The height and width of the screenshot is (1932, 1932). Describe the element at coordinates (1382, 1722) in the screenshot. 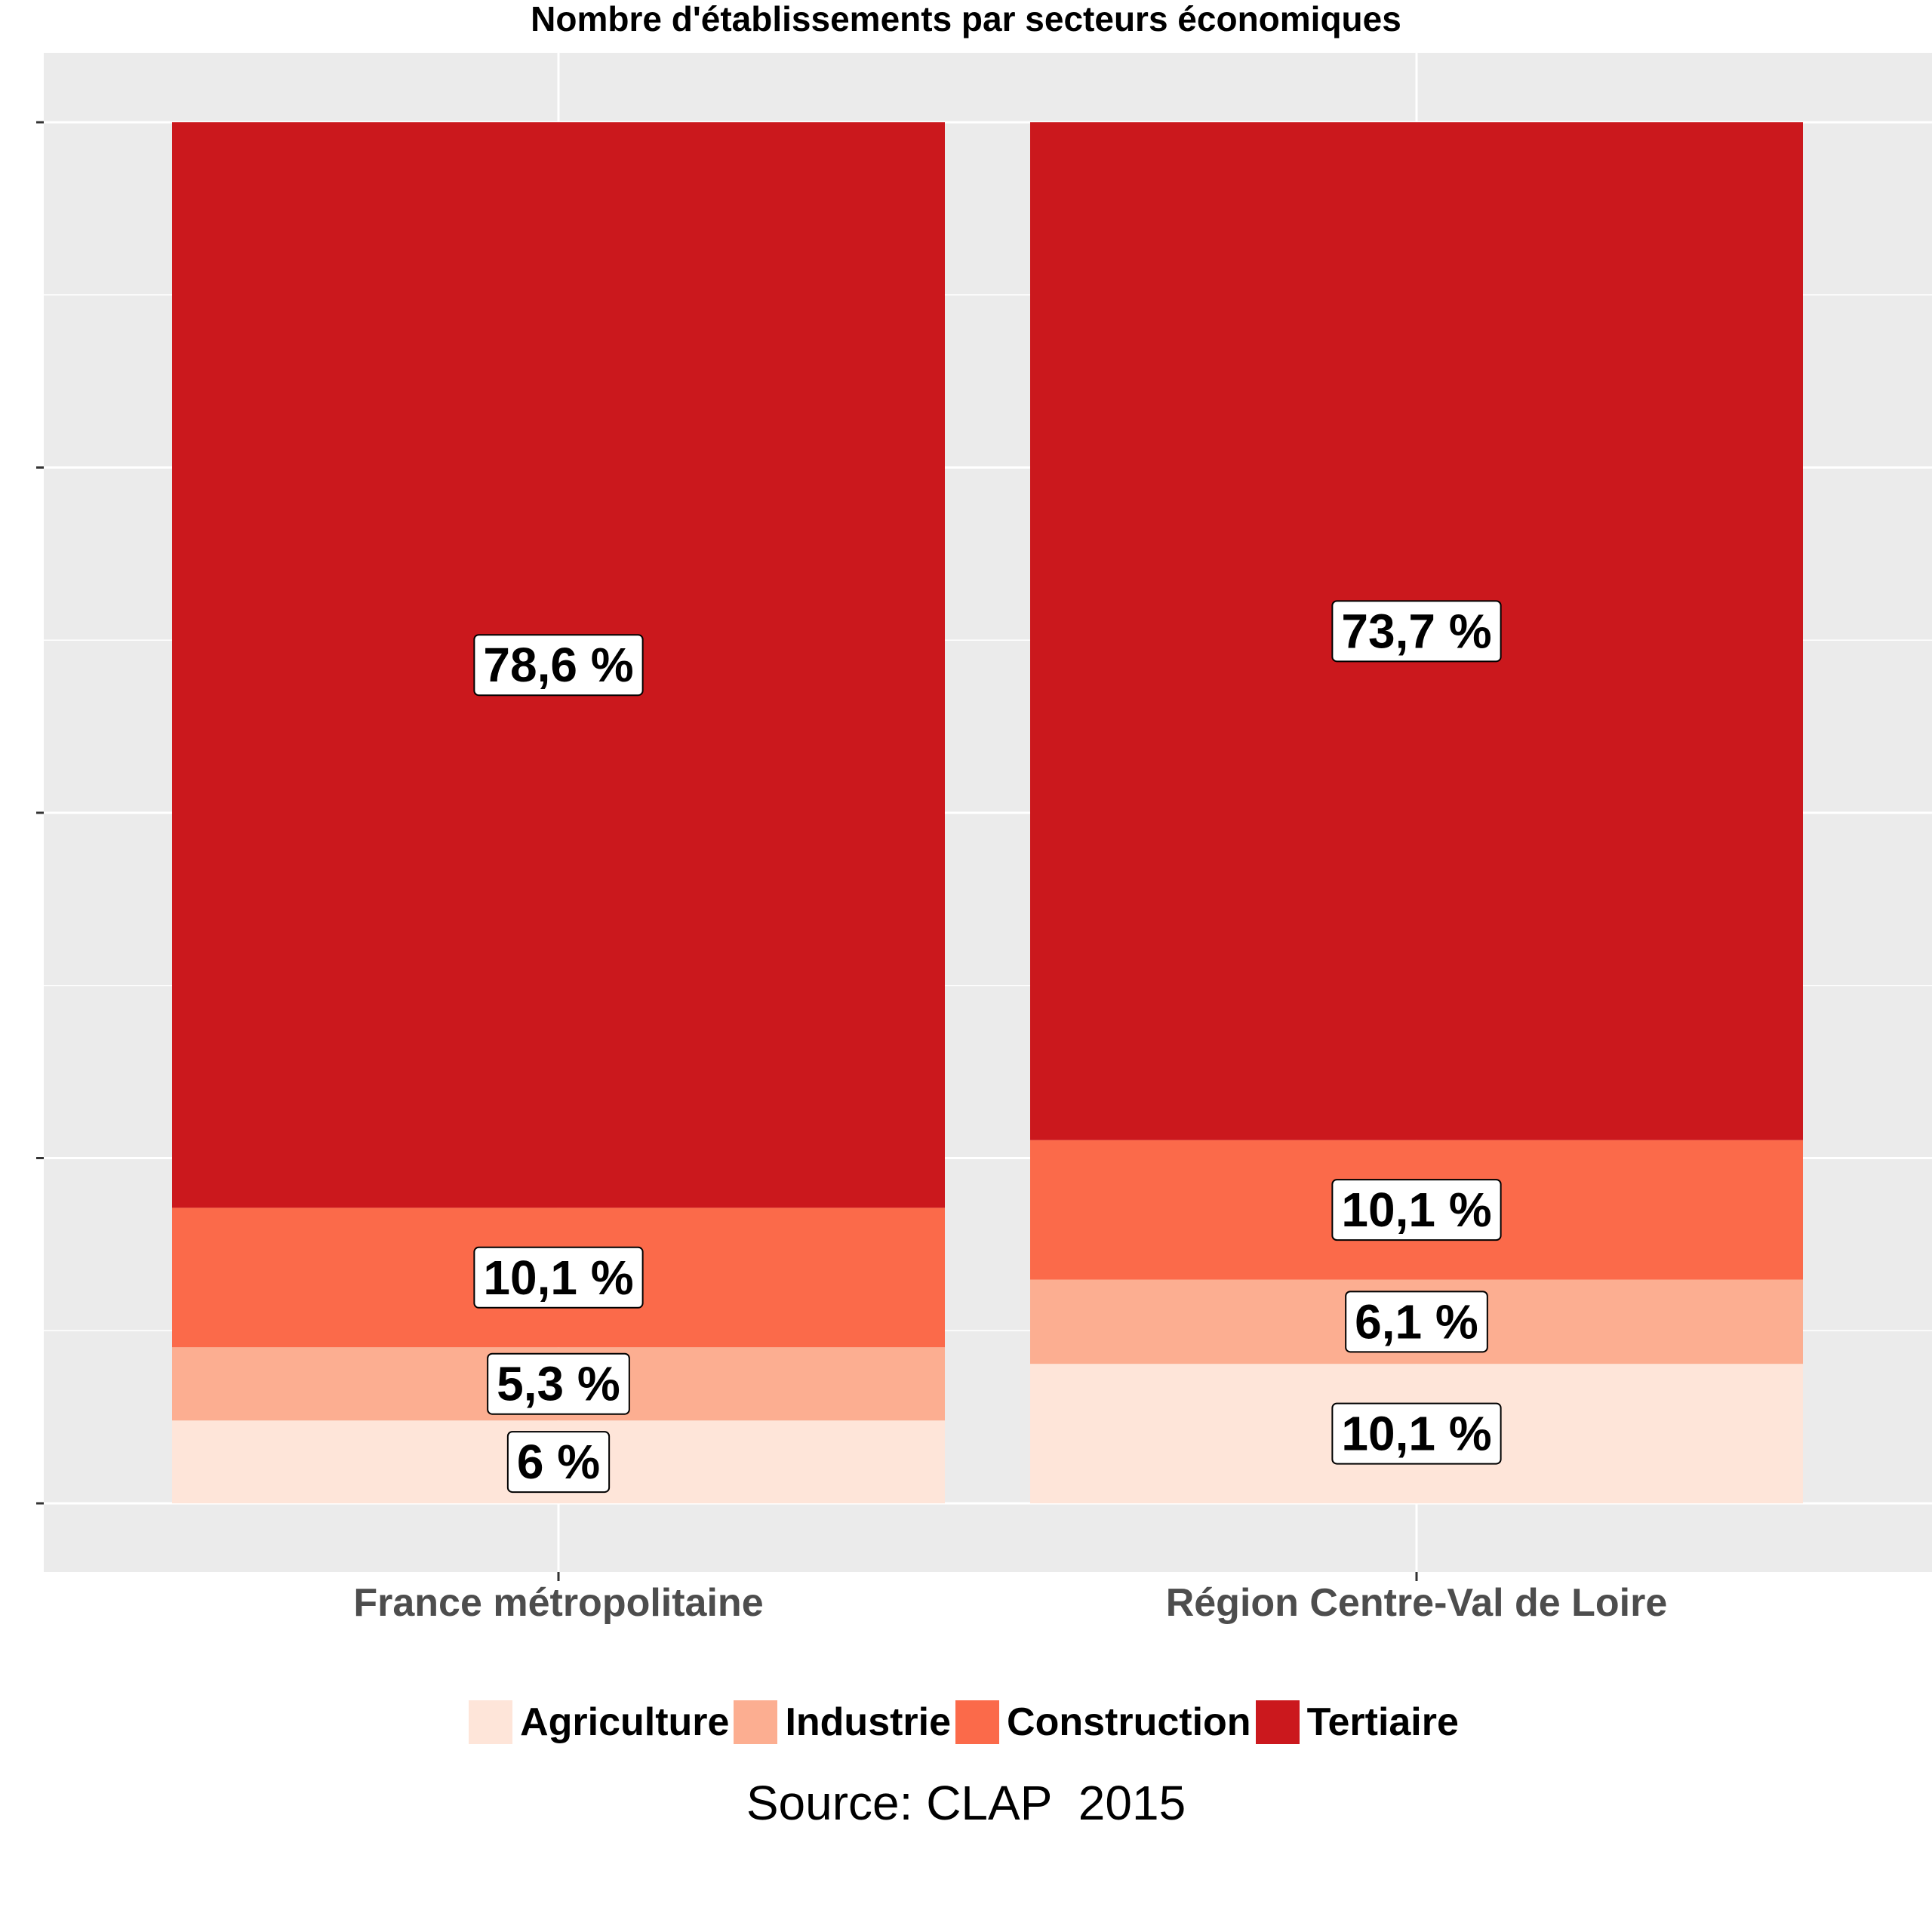

I see `legend-label: Tertiaire` at that location.